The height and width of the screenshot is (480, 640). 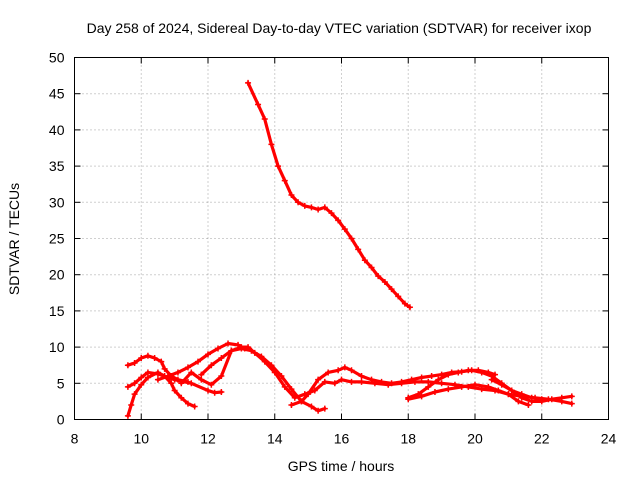 What do you see at coordinates (57, 239) in the screenshot?
I see `y-tick-label: 25` at bounding box center [57, 239].